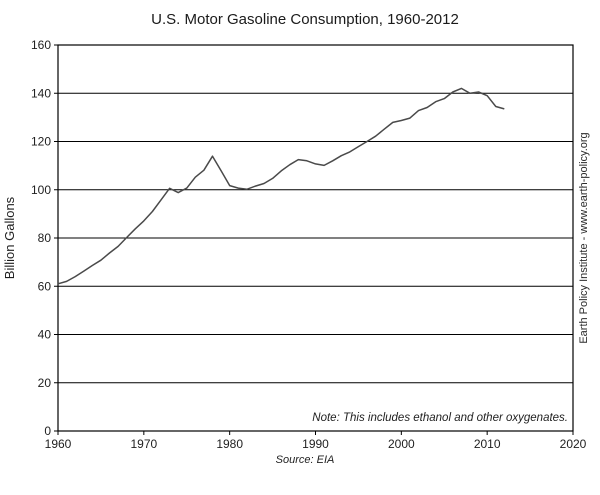 The height and width of the screenshot is (495, 600). Describe the element at coordinates (45, 335) in the screenshot. I see `y-tick-label: 40` at that location.